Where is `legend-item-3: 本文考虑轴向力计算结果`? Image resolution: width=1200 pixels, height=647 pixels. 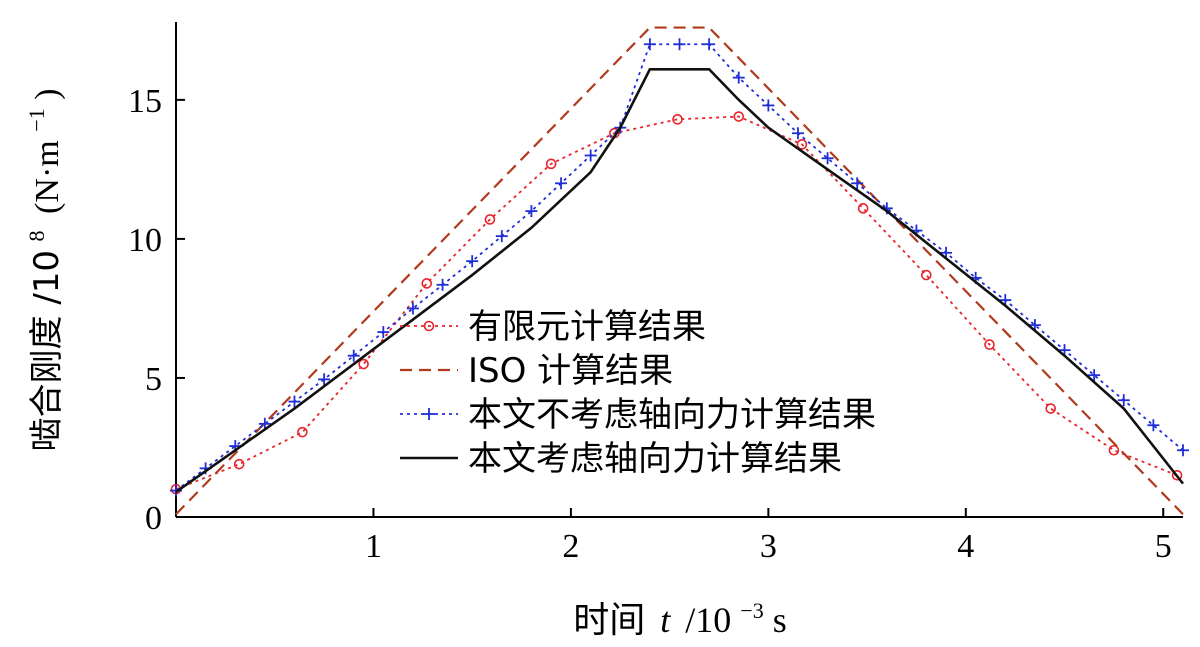 legend-item-3: 本文考虑轴向力计算结果 is located at coordinates (621, 459).